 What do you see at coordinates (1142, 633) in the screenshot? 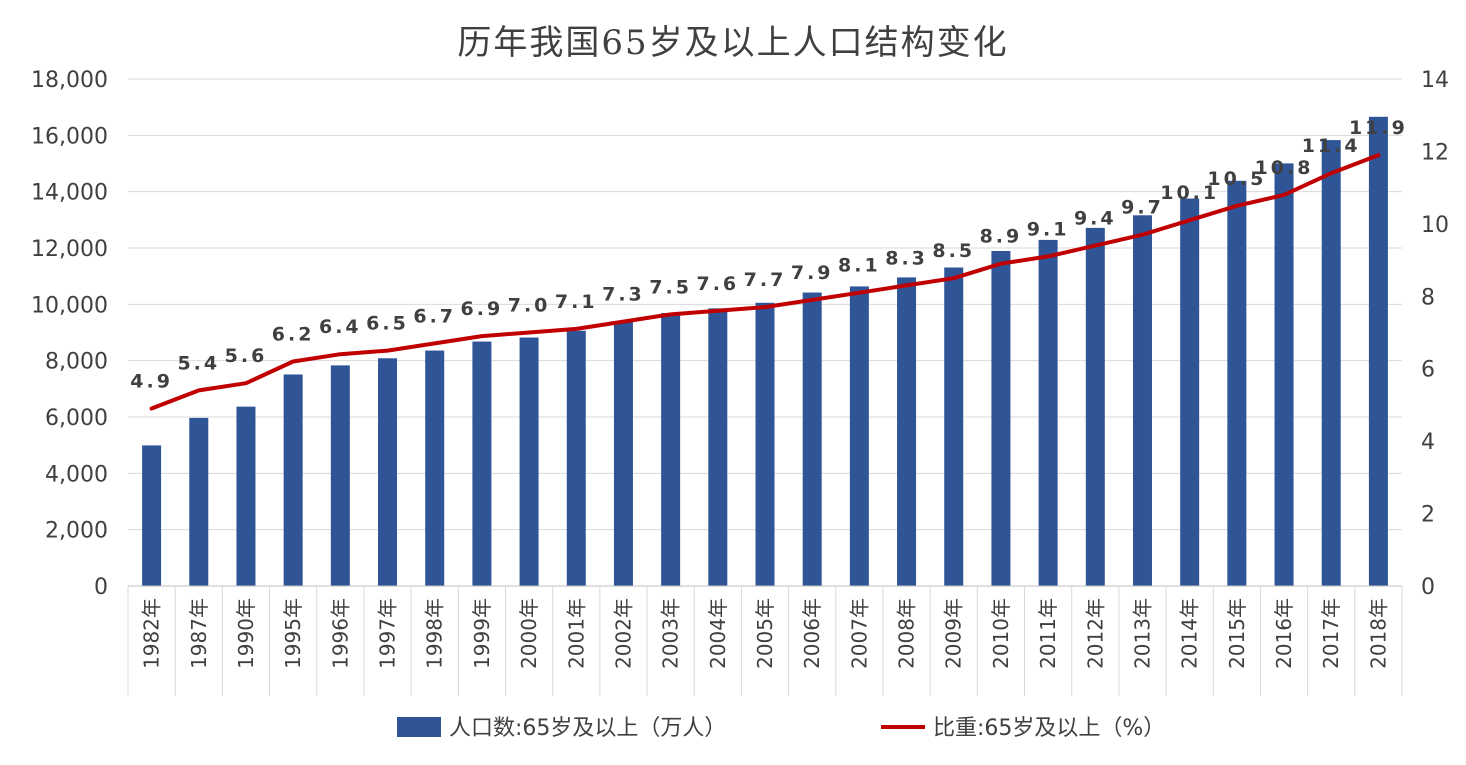
I see `x-tick-label: 2013年` at bounding box center [1142, 633].